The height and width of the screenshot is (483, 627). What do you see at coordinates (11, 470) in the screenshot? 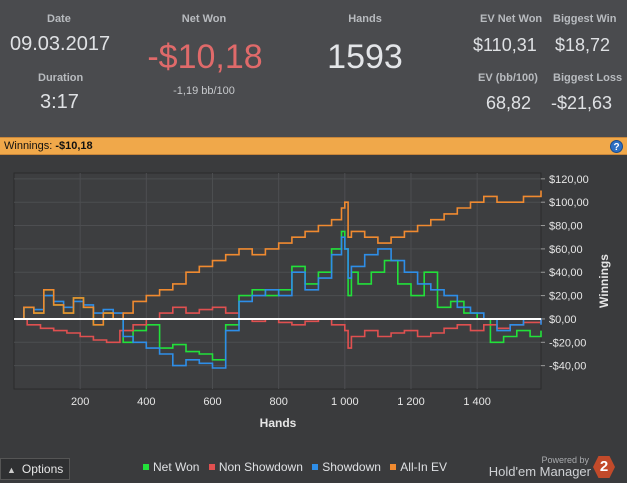
I see `caret-up-icon: ▲` at bounding box center [11, 470].